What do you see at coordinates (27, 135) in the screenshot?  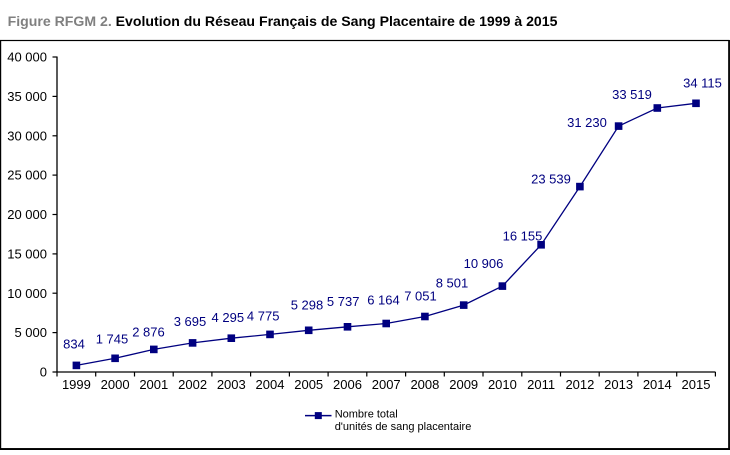 I see `svg-text: 30 000` at bounding box center [27, 135].